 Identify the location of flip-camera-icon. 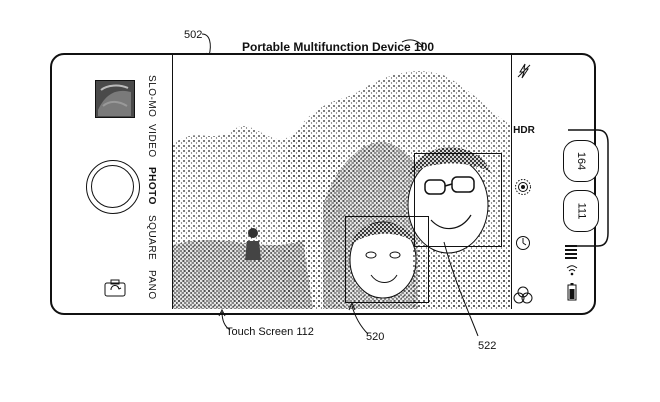
(115, 288).